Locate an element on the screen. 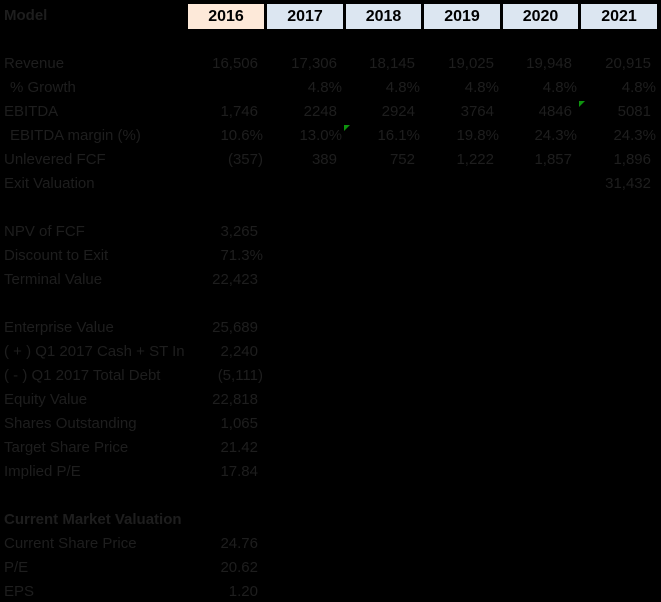 Image resolution: width=661 pixels, height=602 pixels. cell-value: 71.3% is located at coordinates (241, 255).